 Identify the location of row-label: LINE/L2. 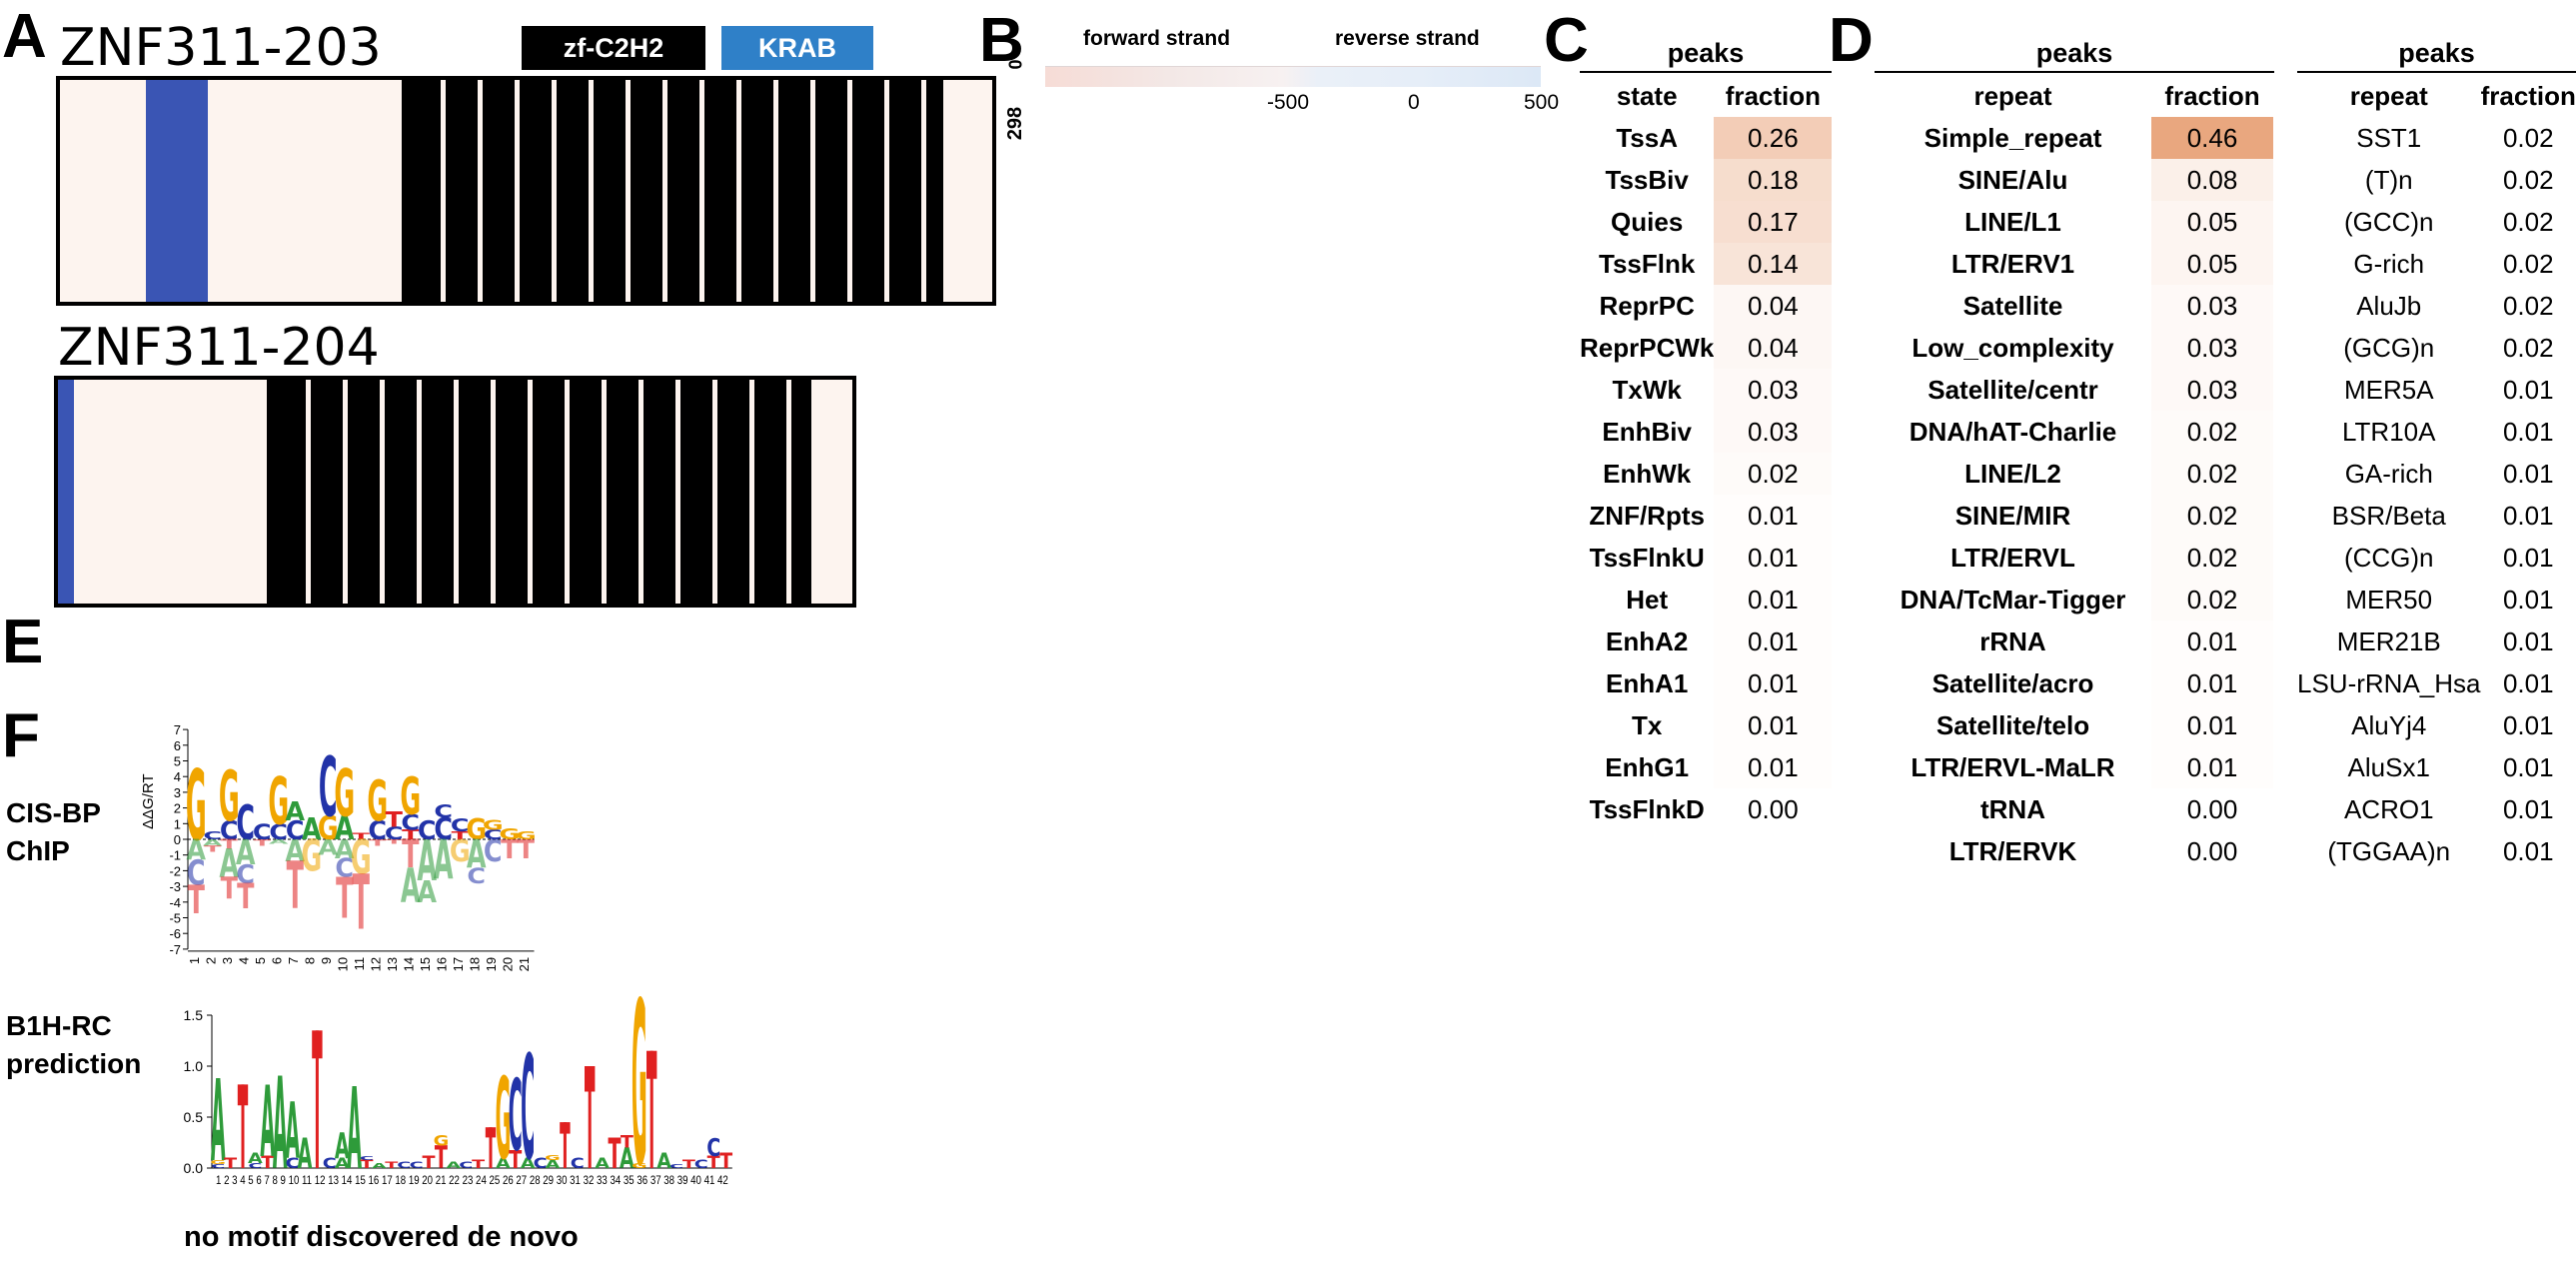
(2012, 473).